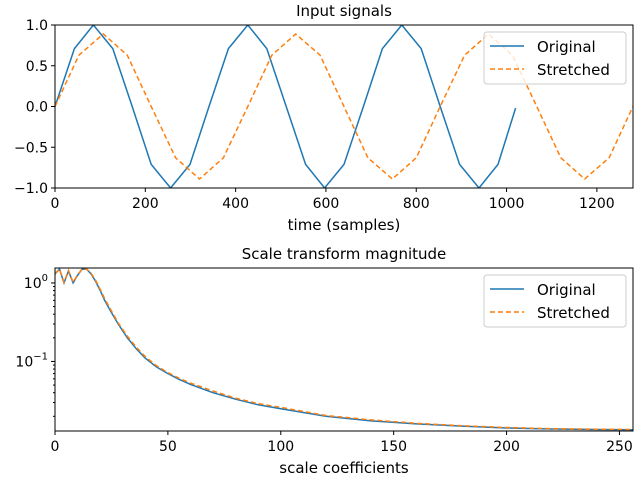  I want to click on top-title: Input signals, so click(344, 11).